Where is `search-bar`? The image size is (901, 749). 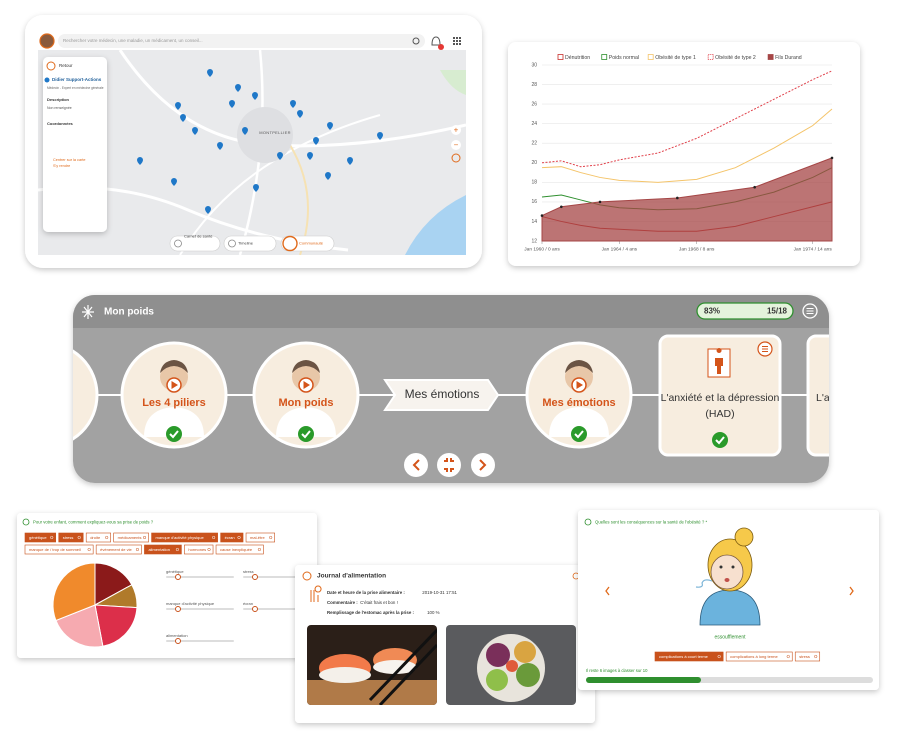 search-bar is located at coordinates (241, 41).